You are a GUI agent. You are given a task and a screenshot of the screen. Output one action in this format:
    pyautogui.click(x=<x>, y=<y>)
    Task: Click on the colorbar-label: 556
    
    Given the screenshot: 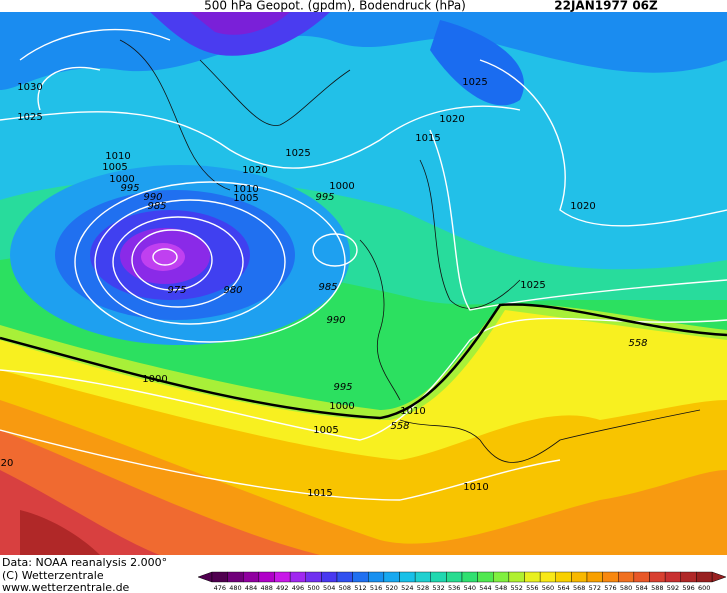 What is the action you would take?
    pyautogui.click(x=532, y=588)
    